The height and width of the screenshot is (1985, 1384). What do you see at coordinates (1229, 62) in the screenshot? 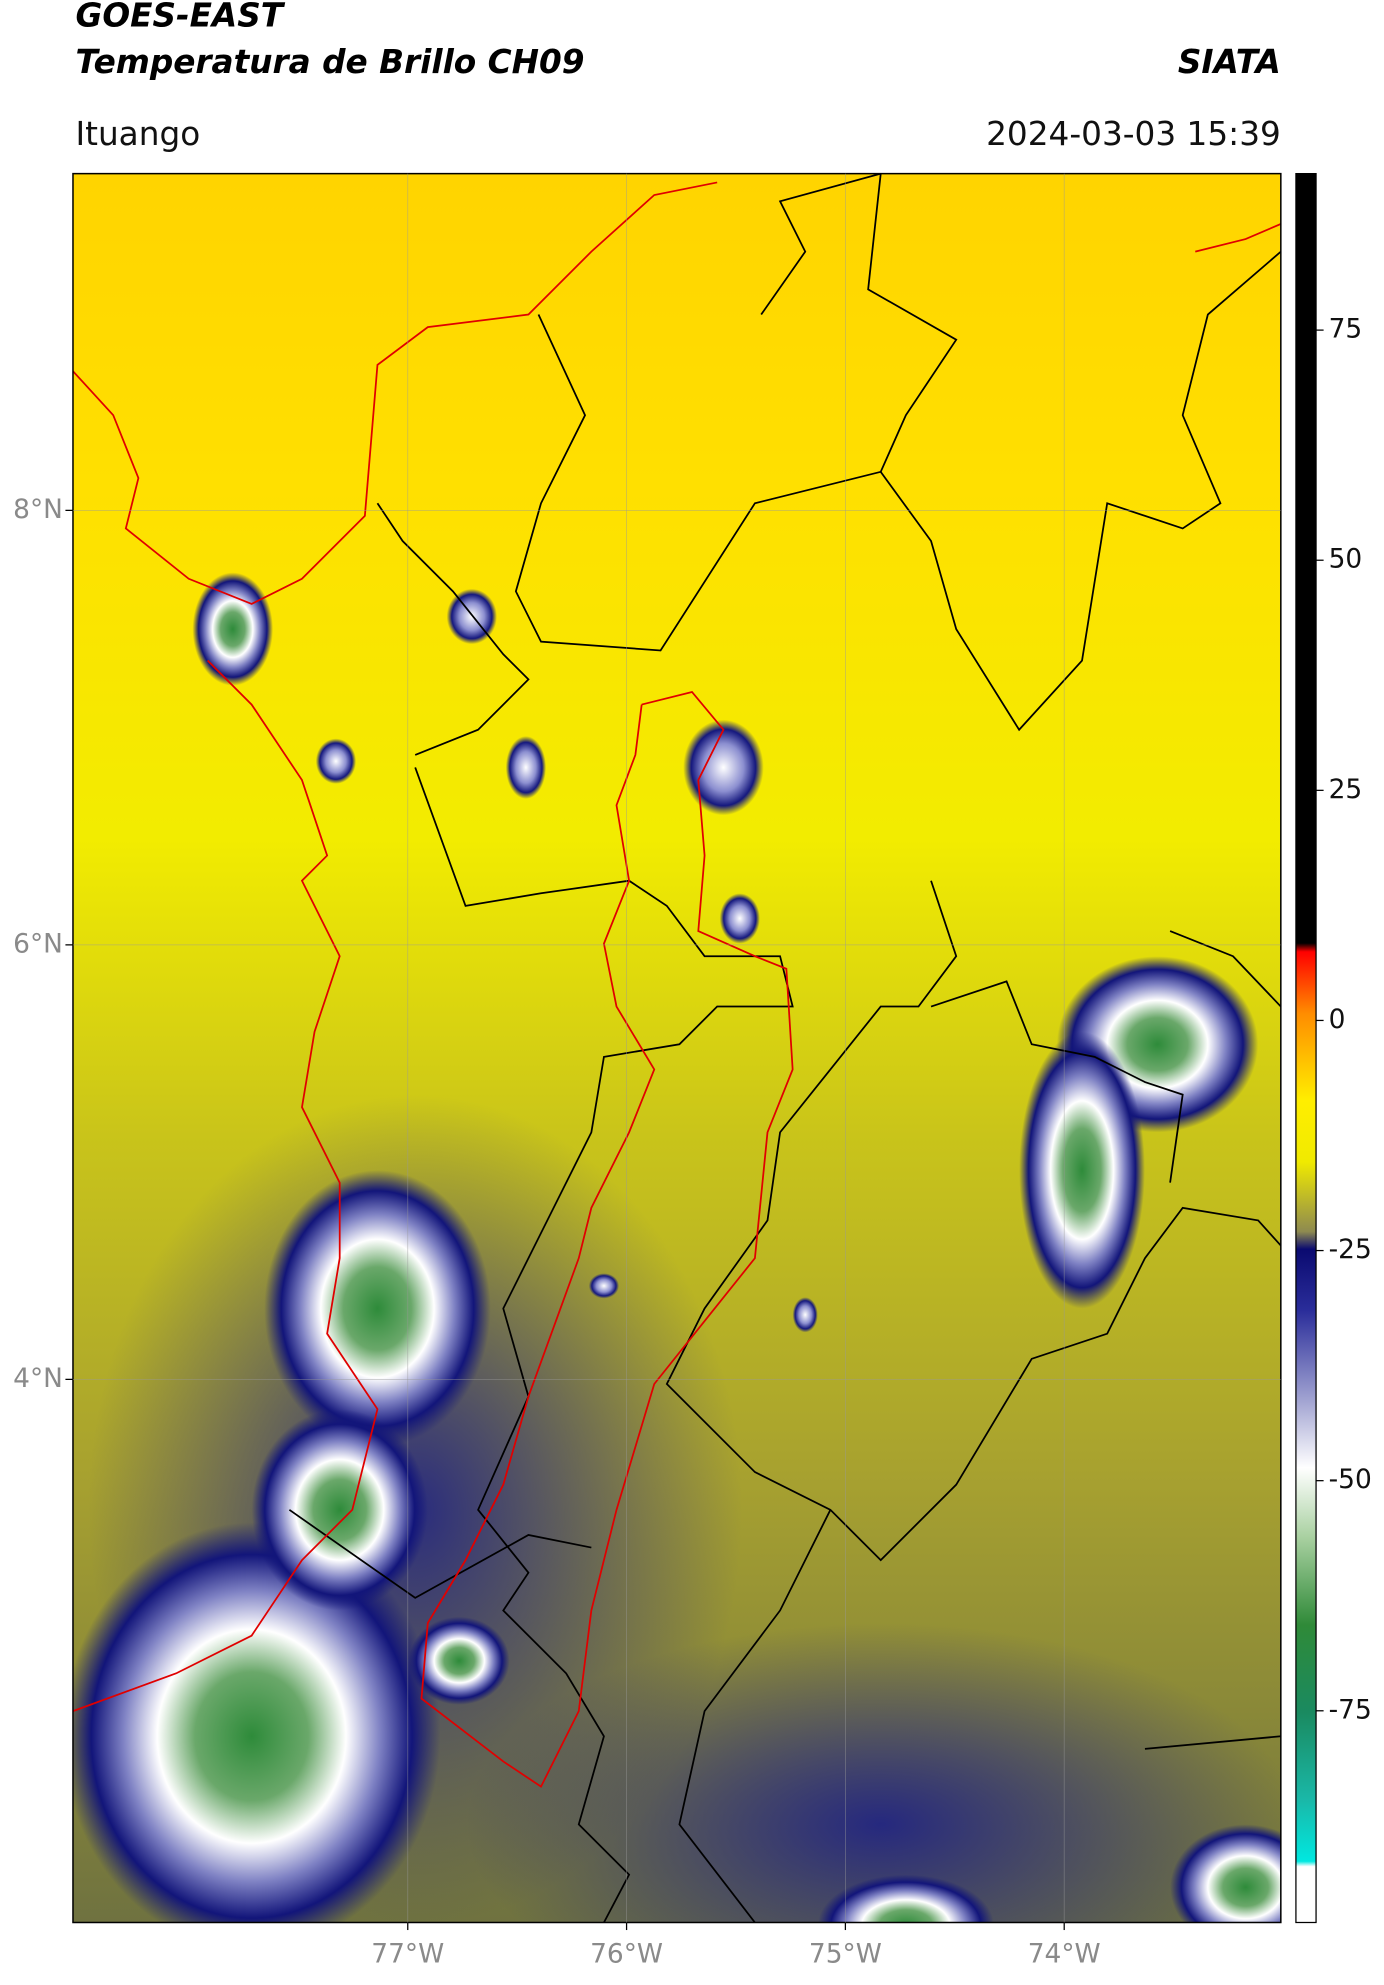
I see `source: SIATA` at bounding box center [1229, 62].